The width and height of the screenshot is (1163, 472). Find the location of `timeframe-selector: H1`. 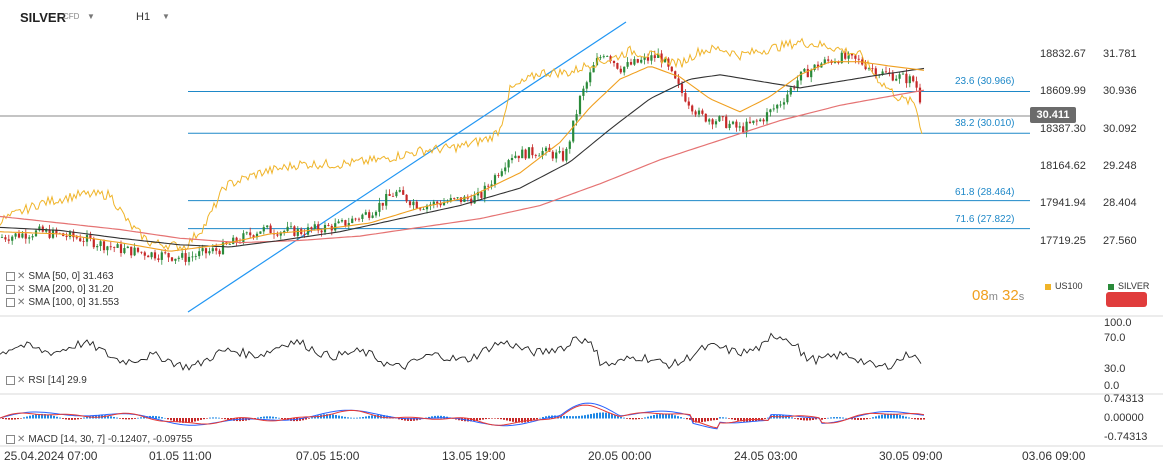

timeframe-selector: H1 is located at coordinates (143, 17).